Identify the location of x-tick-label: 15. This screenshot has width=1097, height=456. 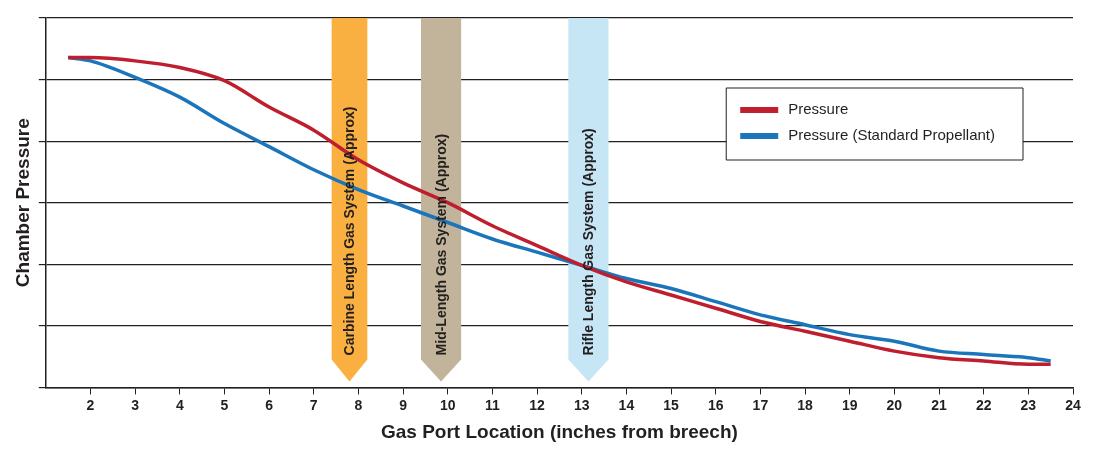
(671, 404).